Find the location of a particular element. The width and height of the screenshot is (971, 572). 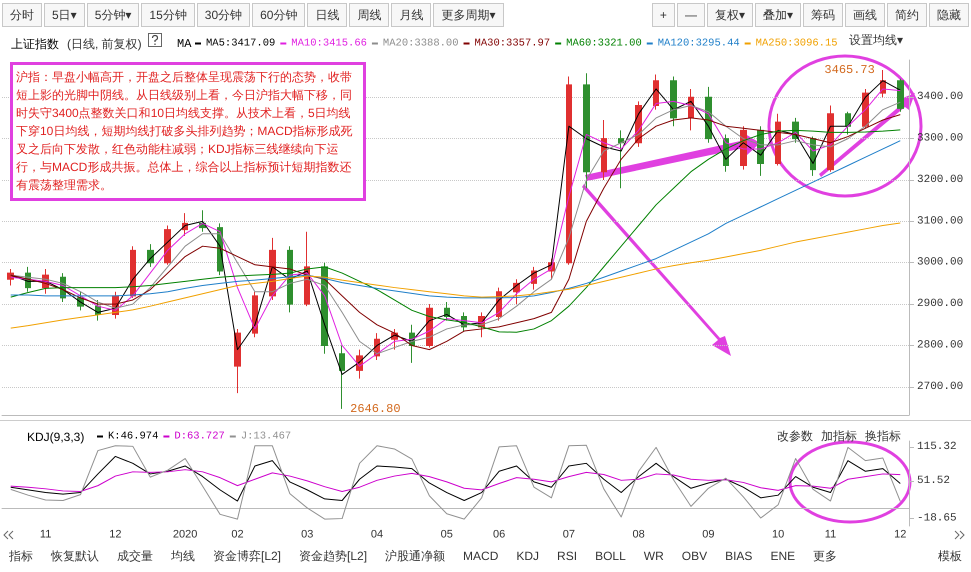

text: 指标 is located at coordinates (21, 556).